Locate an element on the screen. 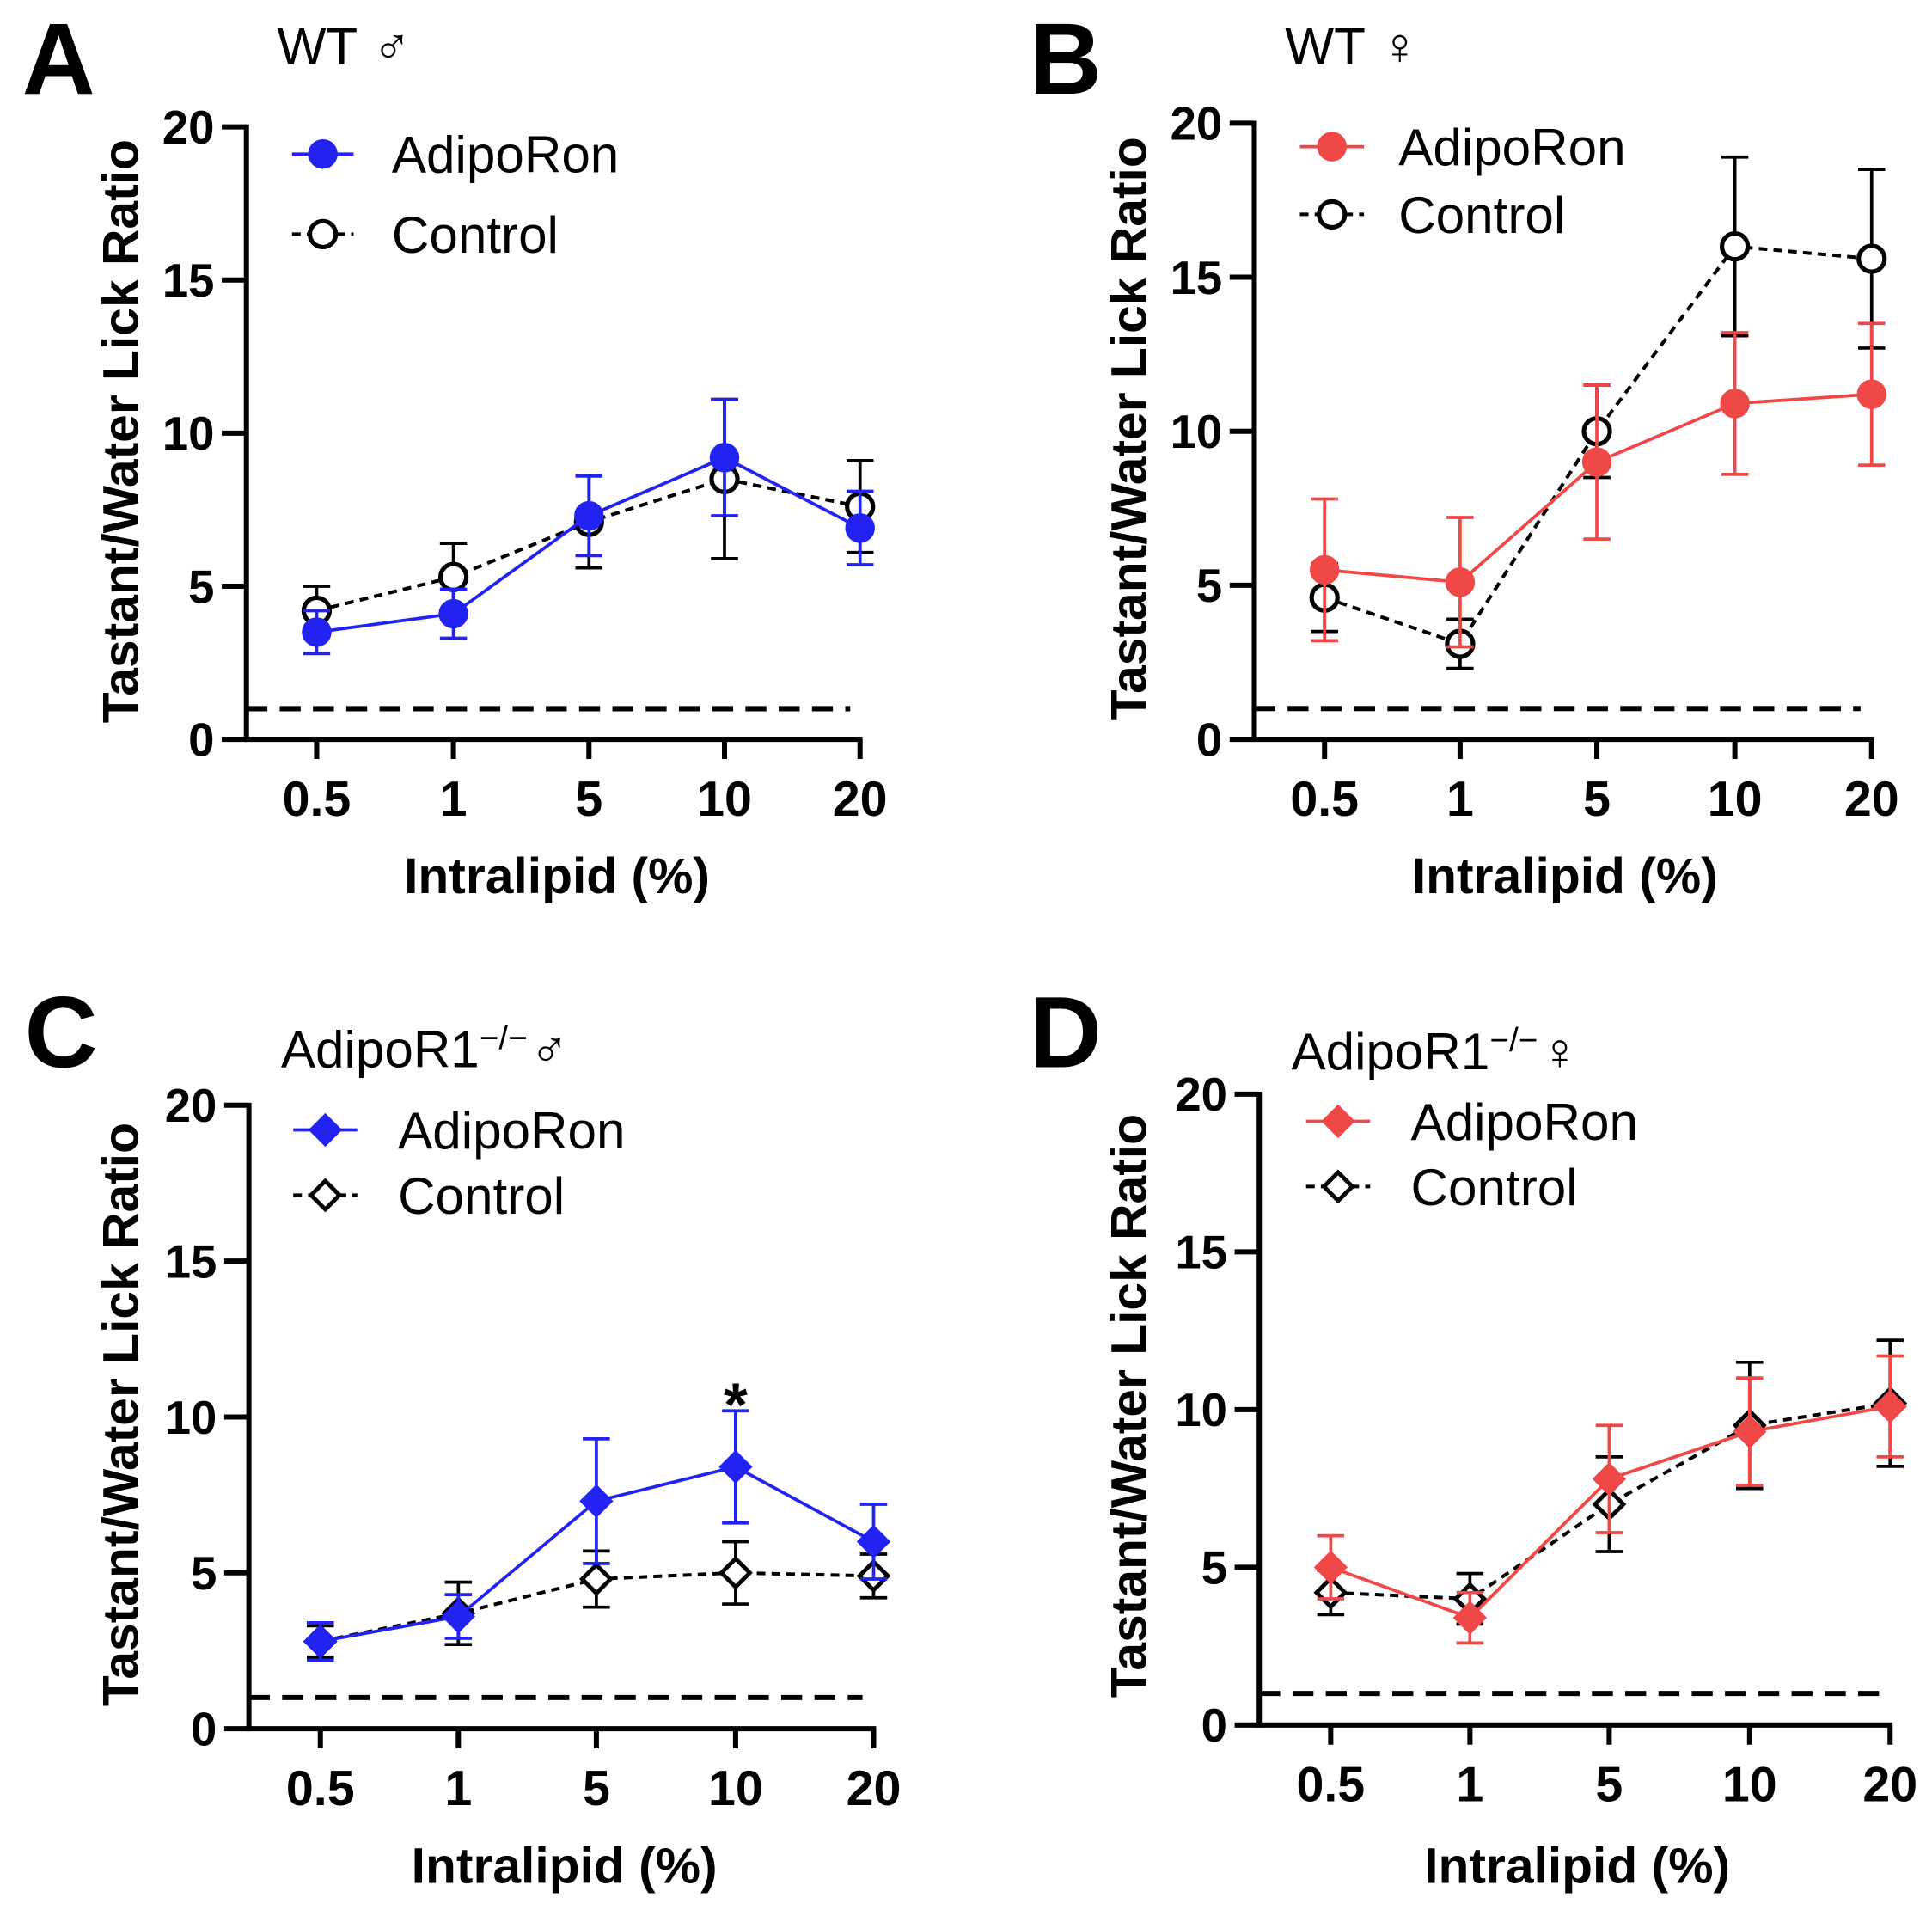 Image resolution: width=1932 pixels, height=1916 pixels. panel-title: AdipoR1−/−♀ is located at coordinates (1435, 1051).